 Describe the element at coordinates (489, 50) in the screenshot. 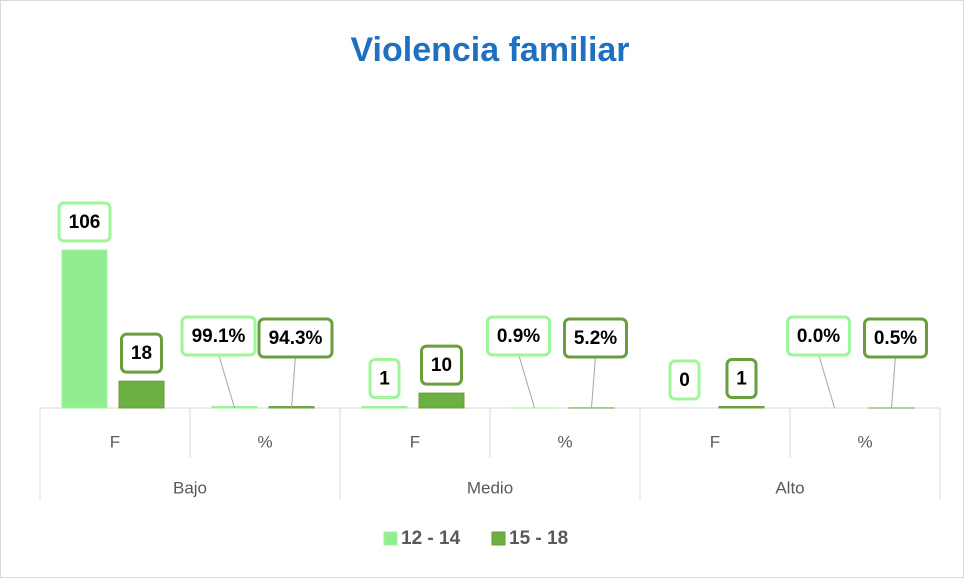

I see `chart-title: Violencia familiar` at that location.